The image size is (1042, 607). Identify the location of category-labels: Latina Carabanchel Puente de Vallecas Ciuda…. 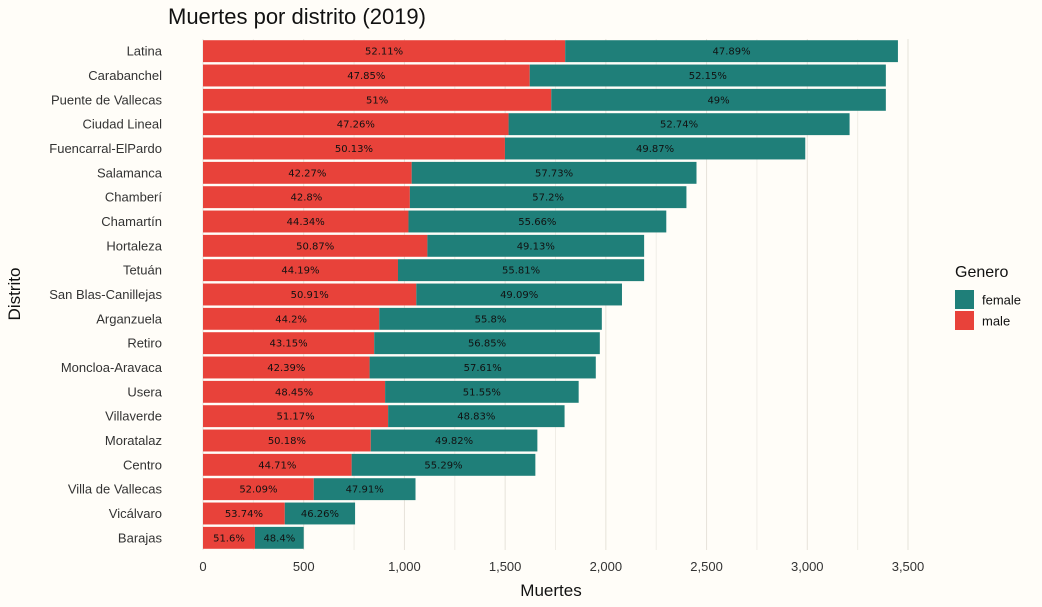
(106, 295).